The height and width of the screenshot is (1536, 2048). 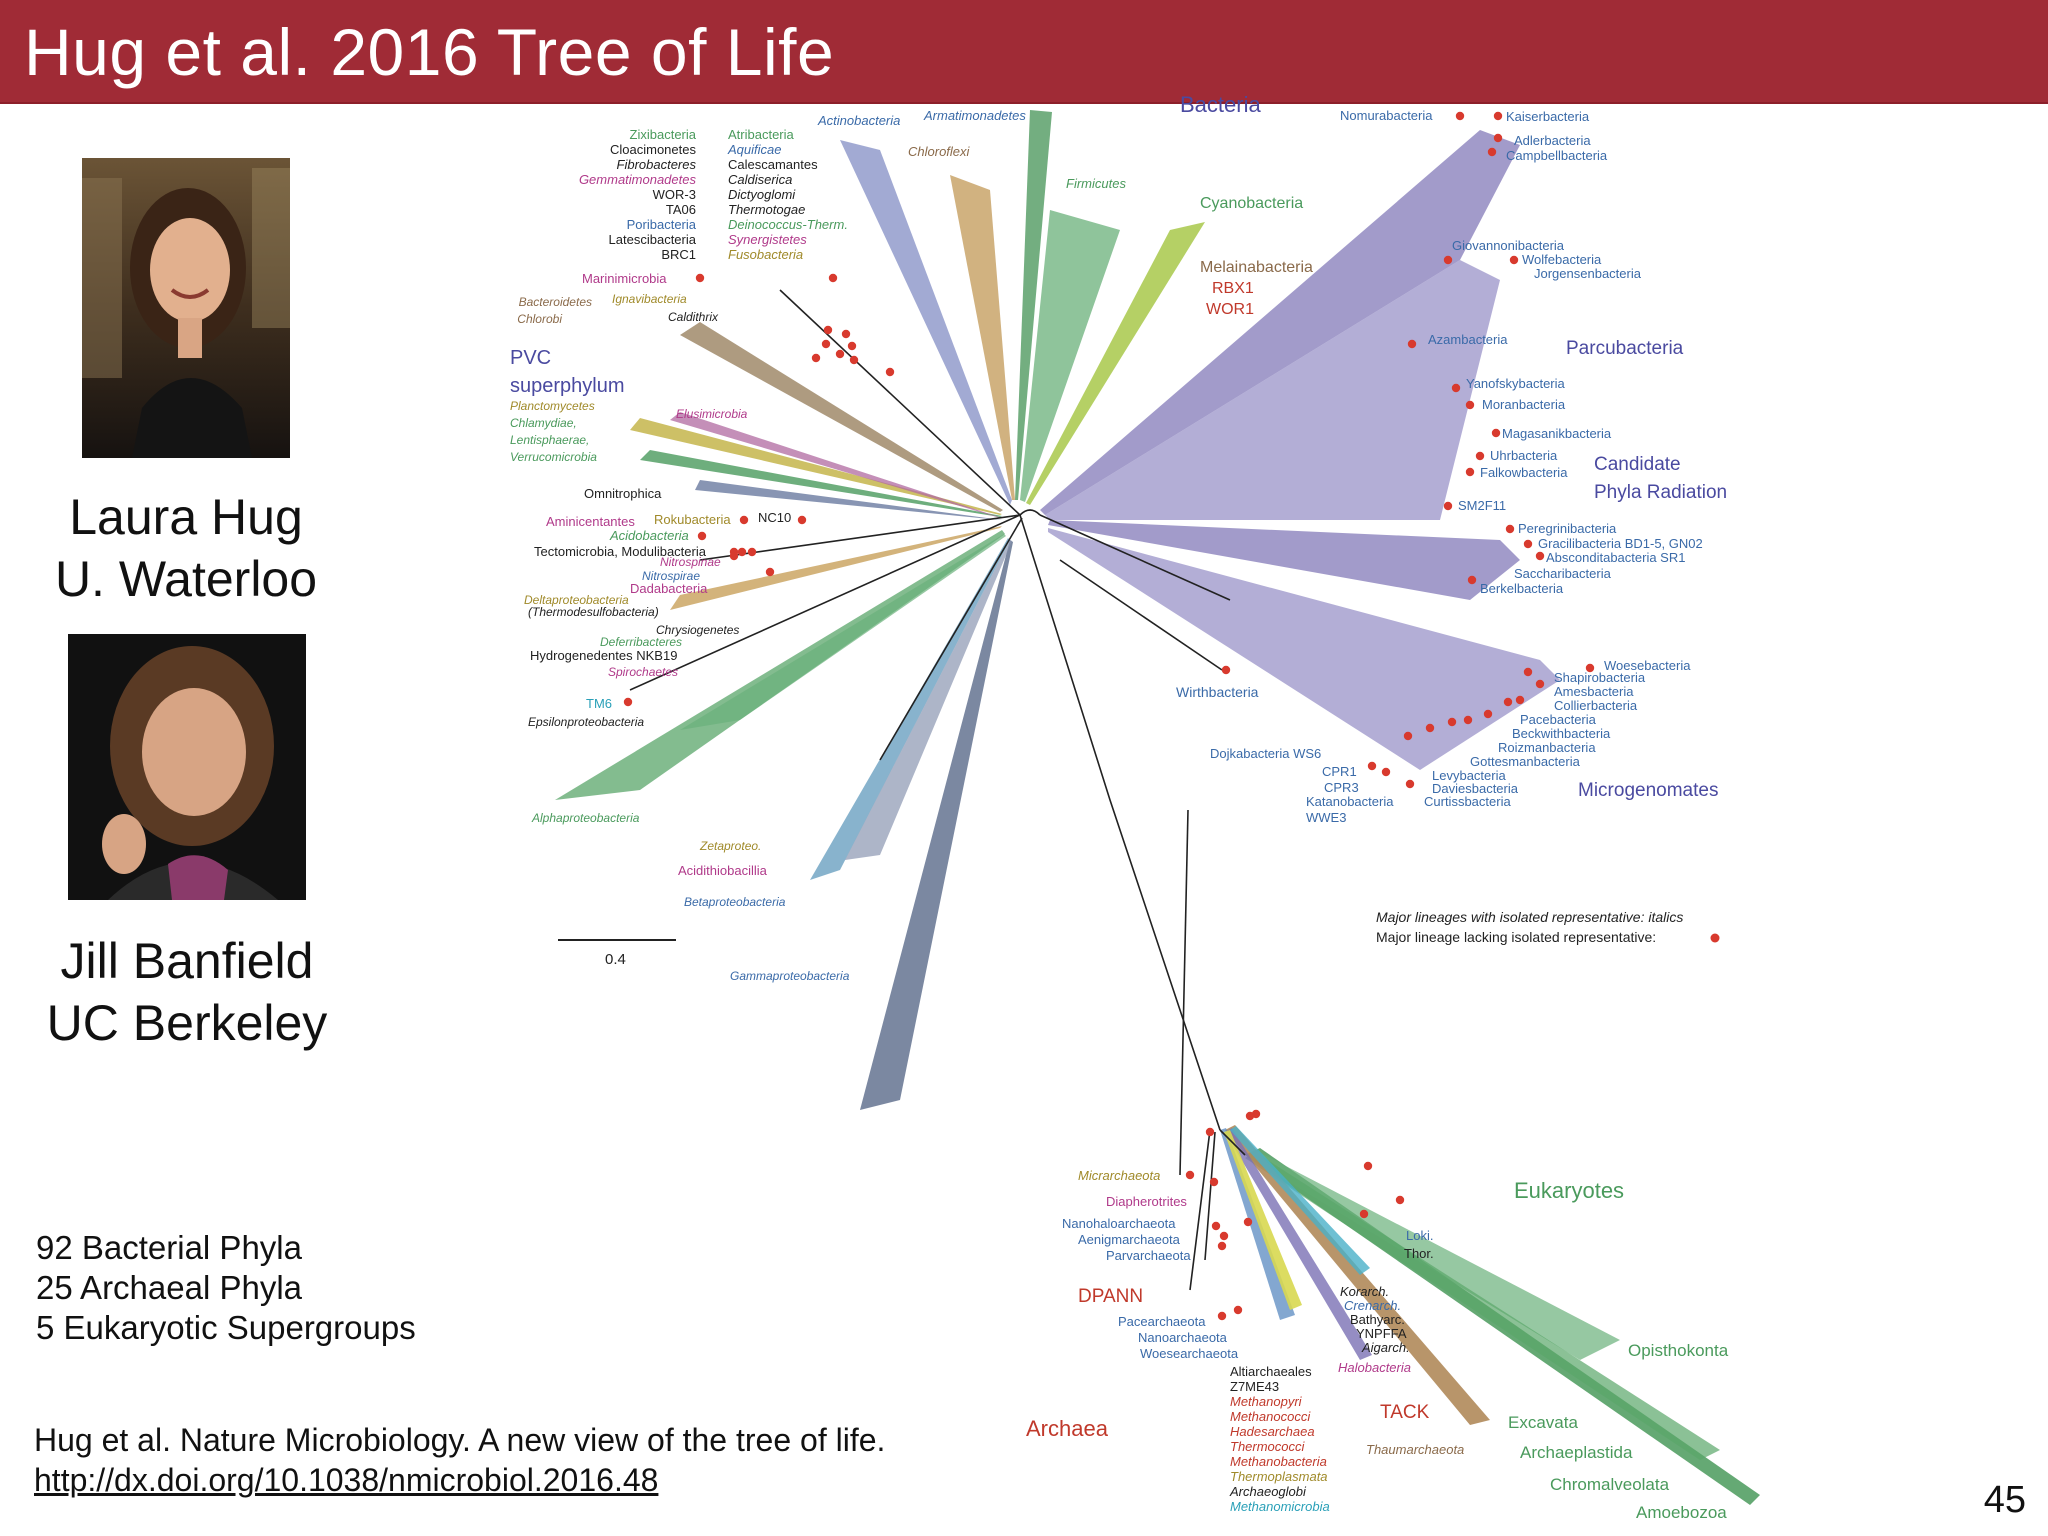 I want to click on microgenomates-label: Microgenomates, so click(x=1648, y=790).